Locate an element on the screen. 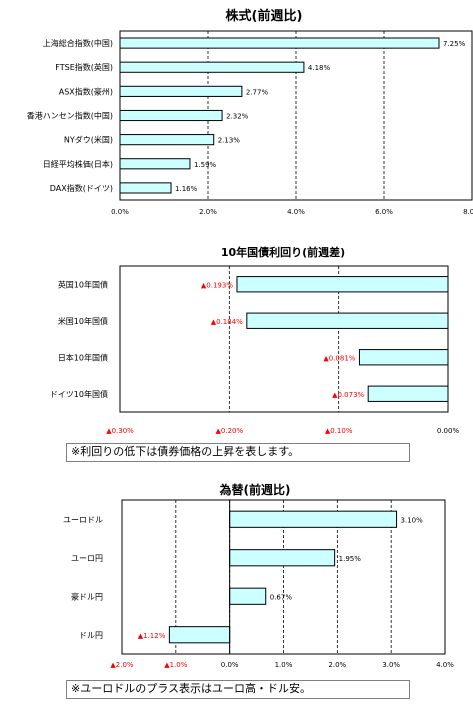 The height and width of the screenshot is (707, 473). chart0-value-label: 1.59% is located at coordinates (205, 165).